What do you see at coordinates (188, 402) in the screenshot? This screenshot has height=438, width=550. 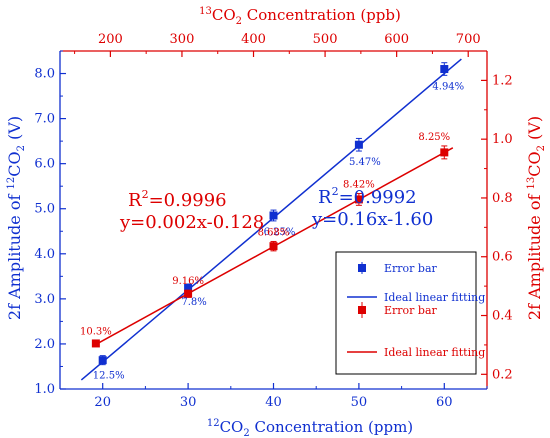 I see `bottom-tick-label: 30` at bounding box center [188, 402].